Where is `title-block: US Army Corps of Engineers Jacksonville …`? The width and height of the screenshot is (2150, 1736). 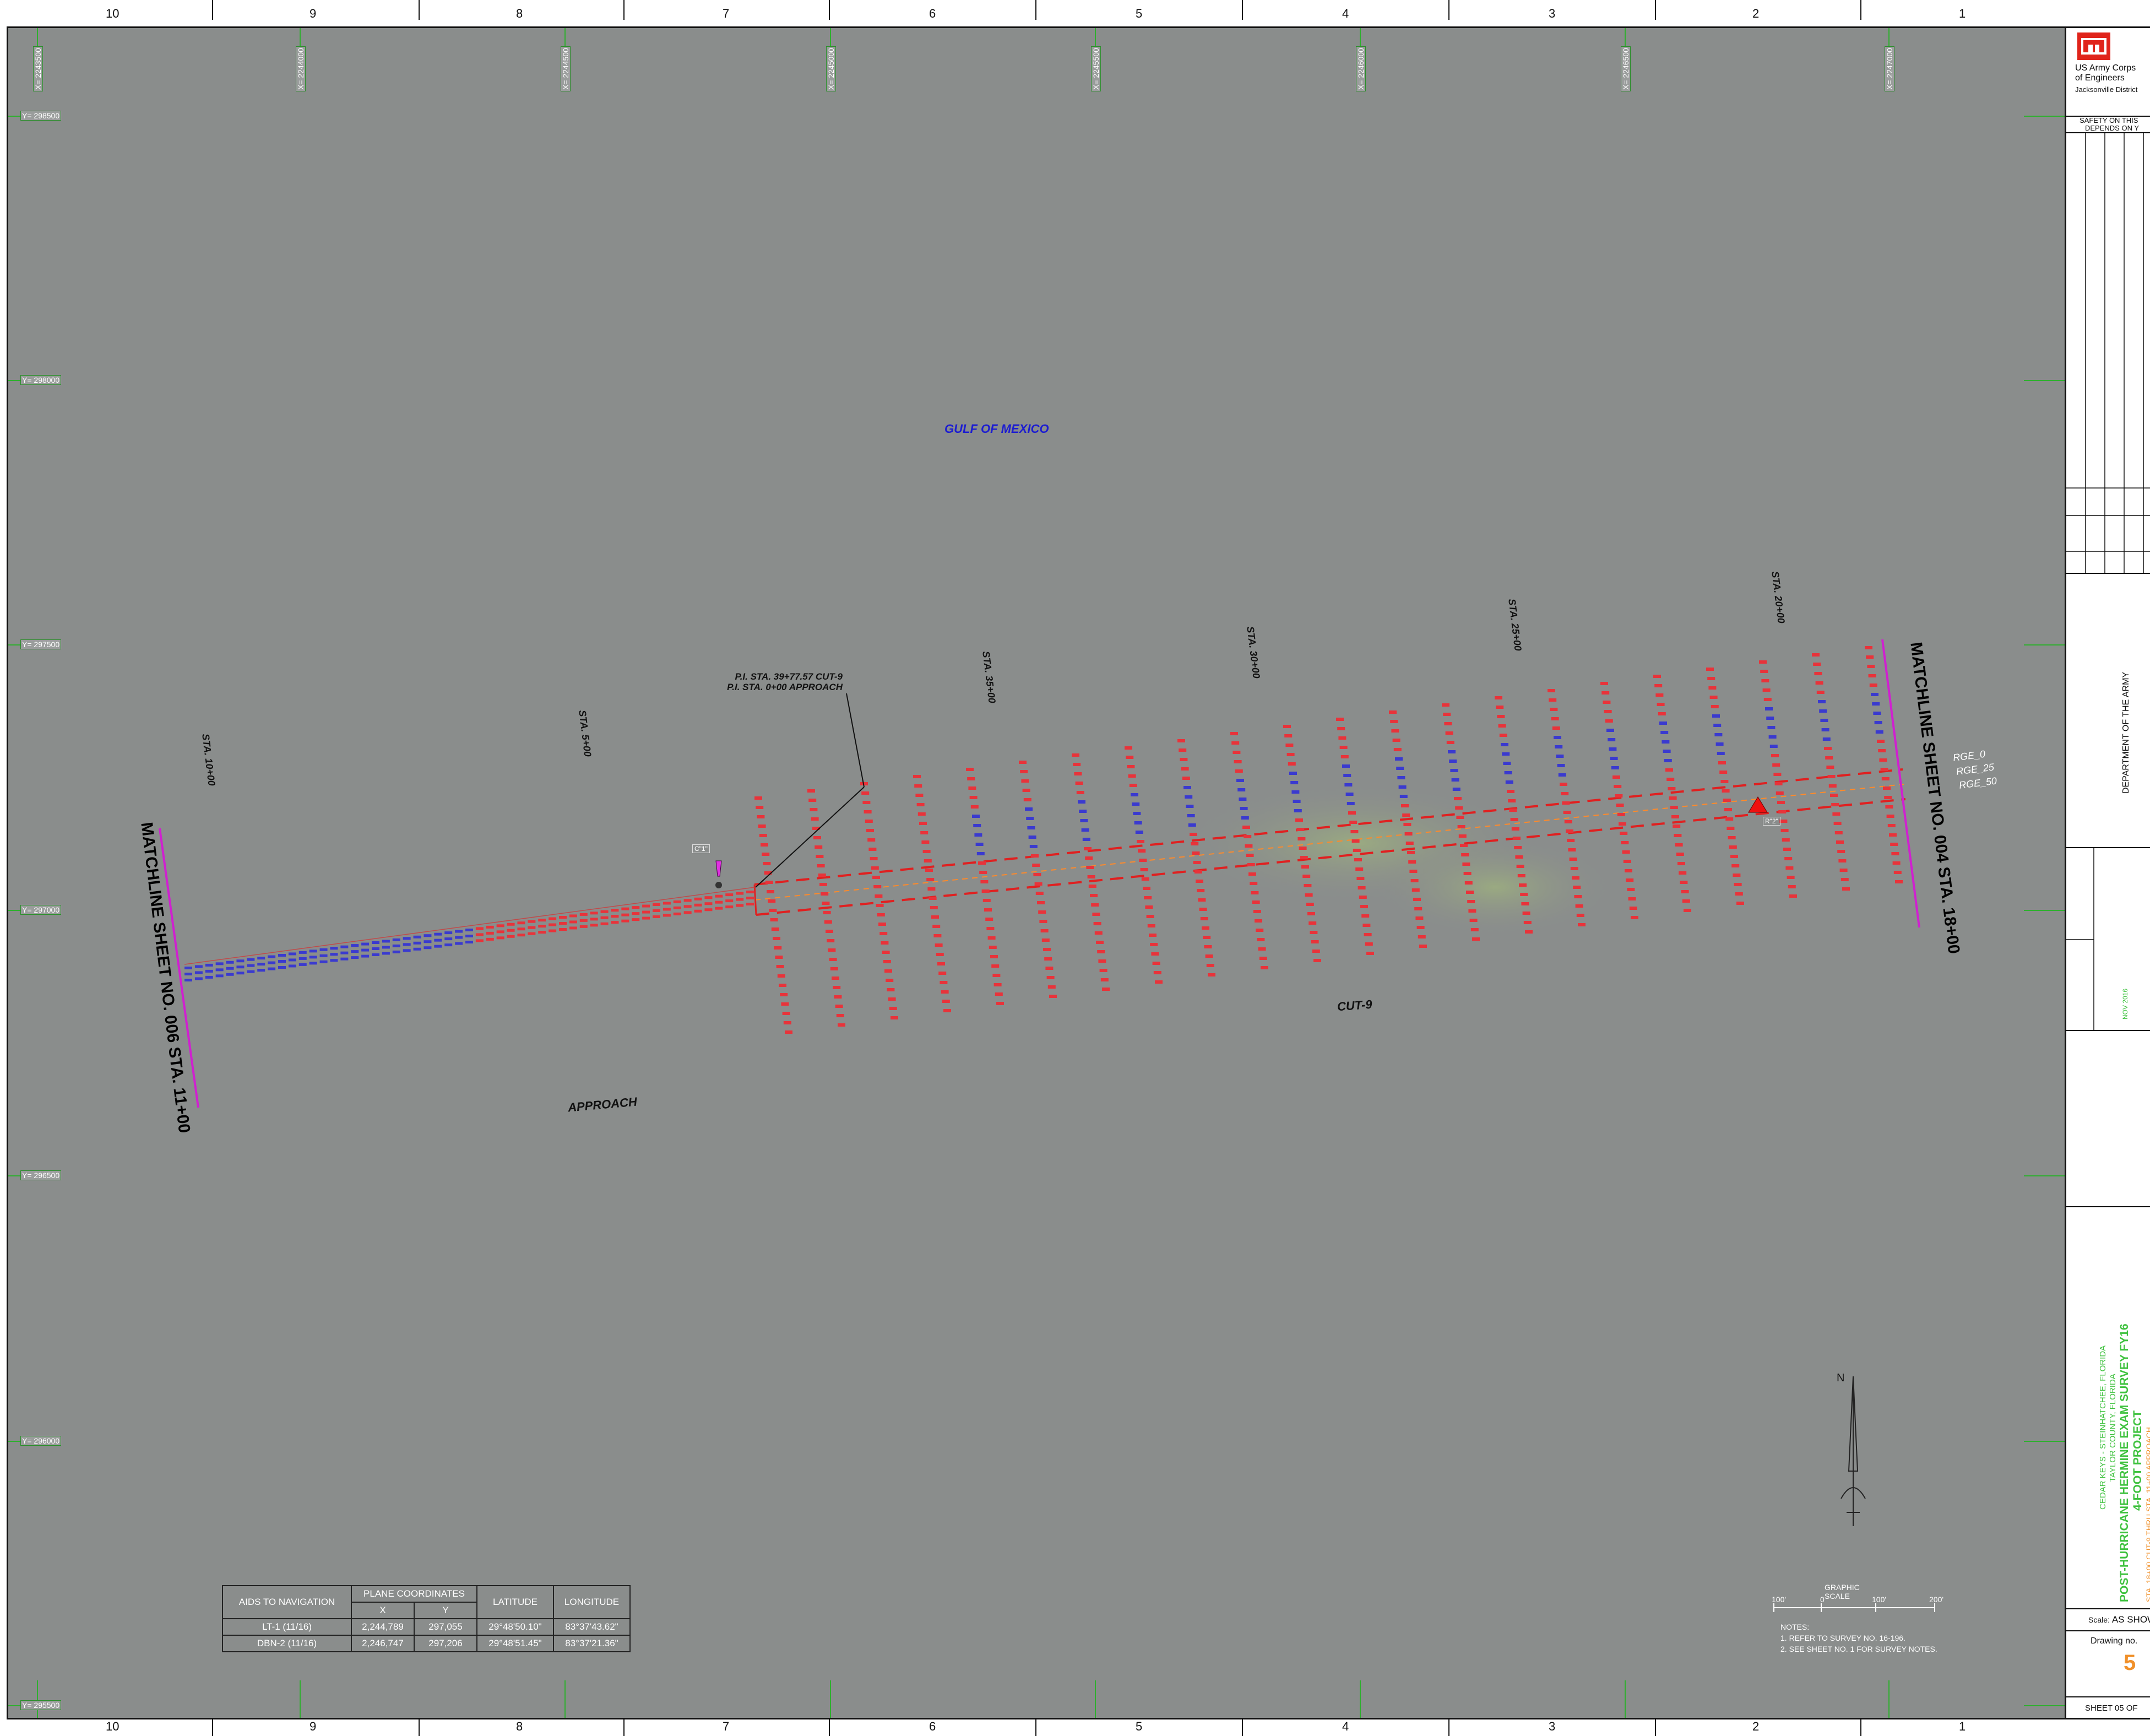
title-block: US Army Corps of Engineers Jacksonville … is located at coordinates (2107, 872).